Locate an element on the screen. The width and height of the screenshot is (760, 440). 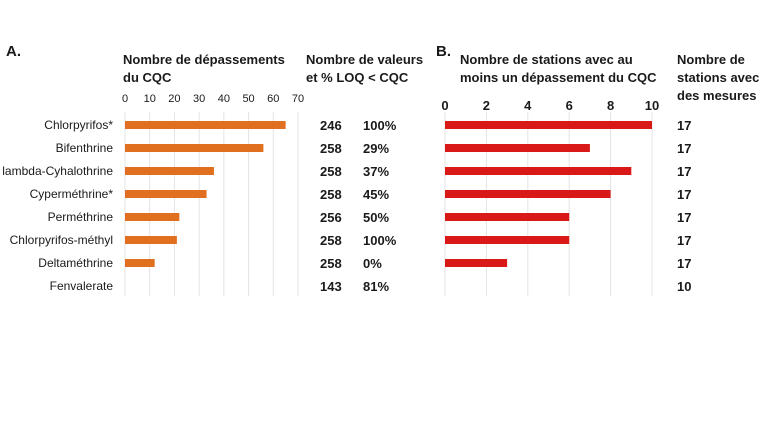
panel-b-x-axis: 0 2 4 6 8 10 is located at coordinates (550, 105).